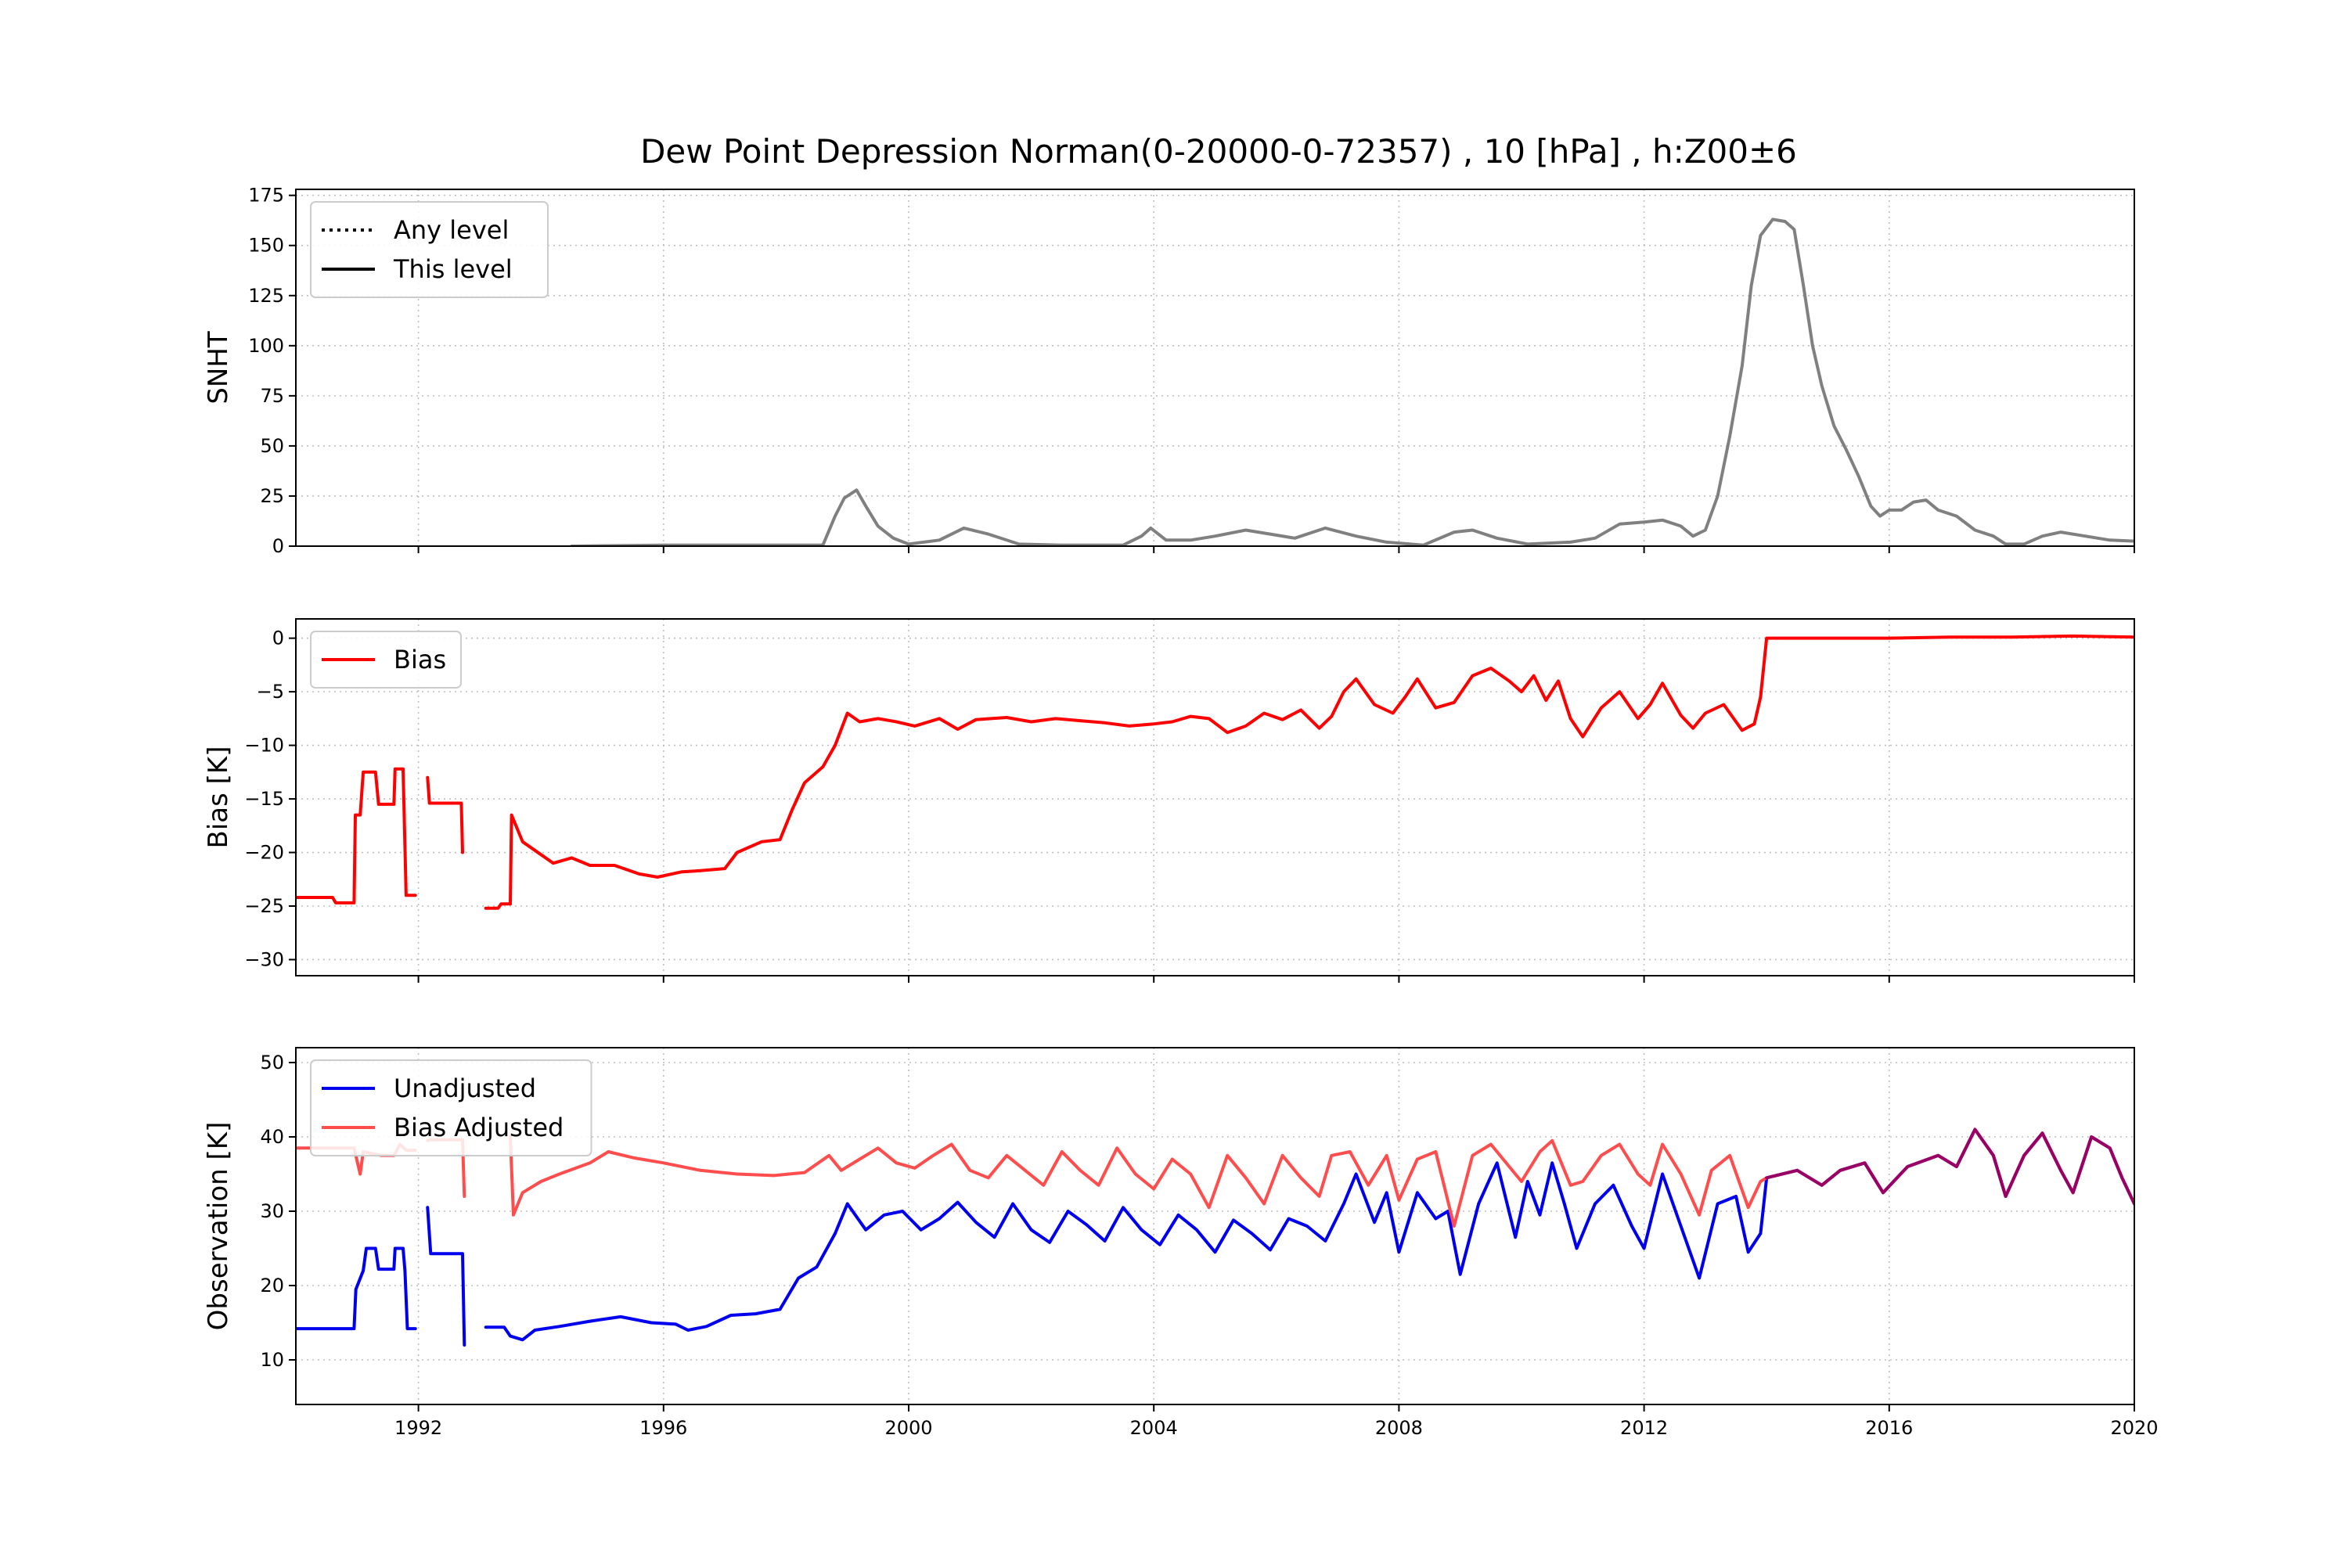 This screenshot has width=2348, height=1568. I want to click on bias-ytick-label: 0, so click(278, 638).